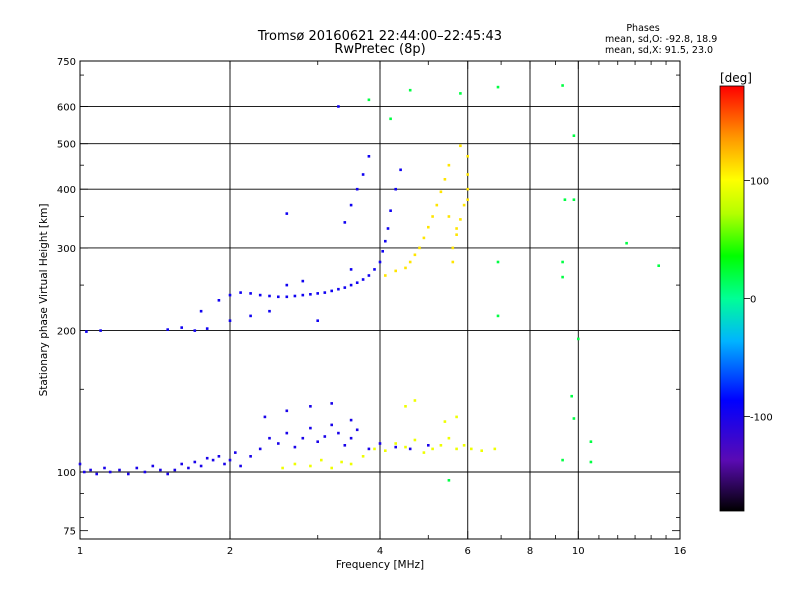  Describe the element at coordinates (468, 551) in the screenshot. I see `x-tick-label: 6` at that location.